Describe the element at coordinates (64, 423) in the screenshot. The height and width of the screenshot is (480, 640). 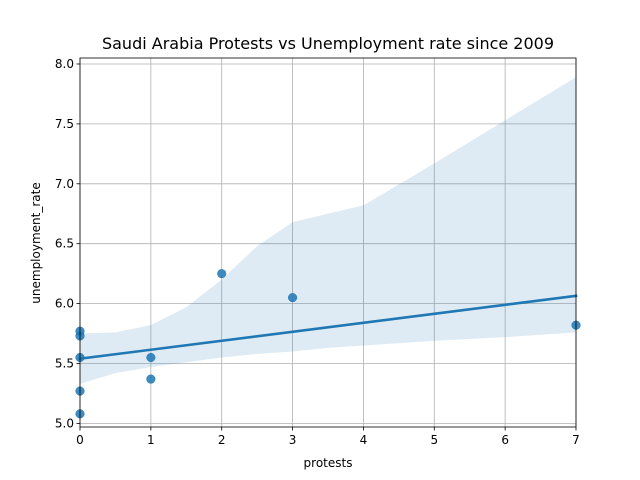
I see `y-tick-label: 5.0` at that location.